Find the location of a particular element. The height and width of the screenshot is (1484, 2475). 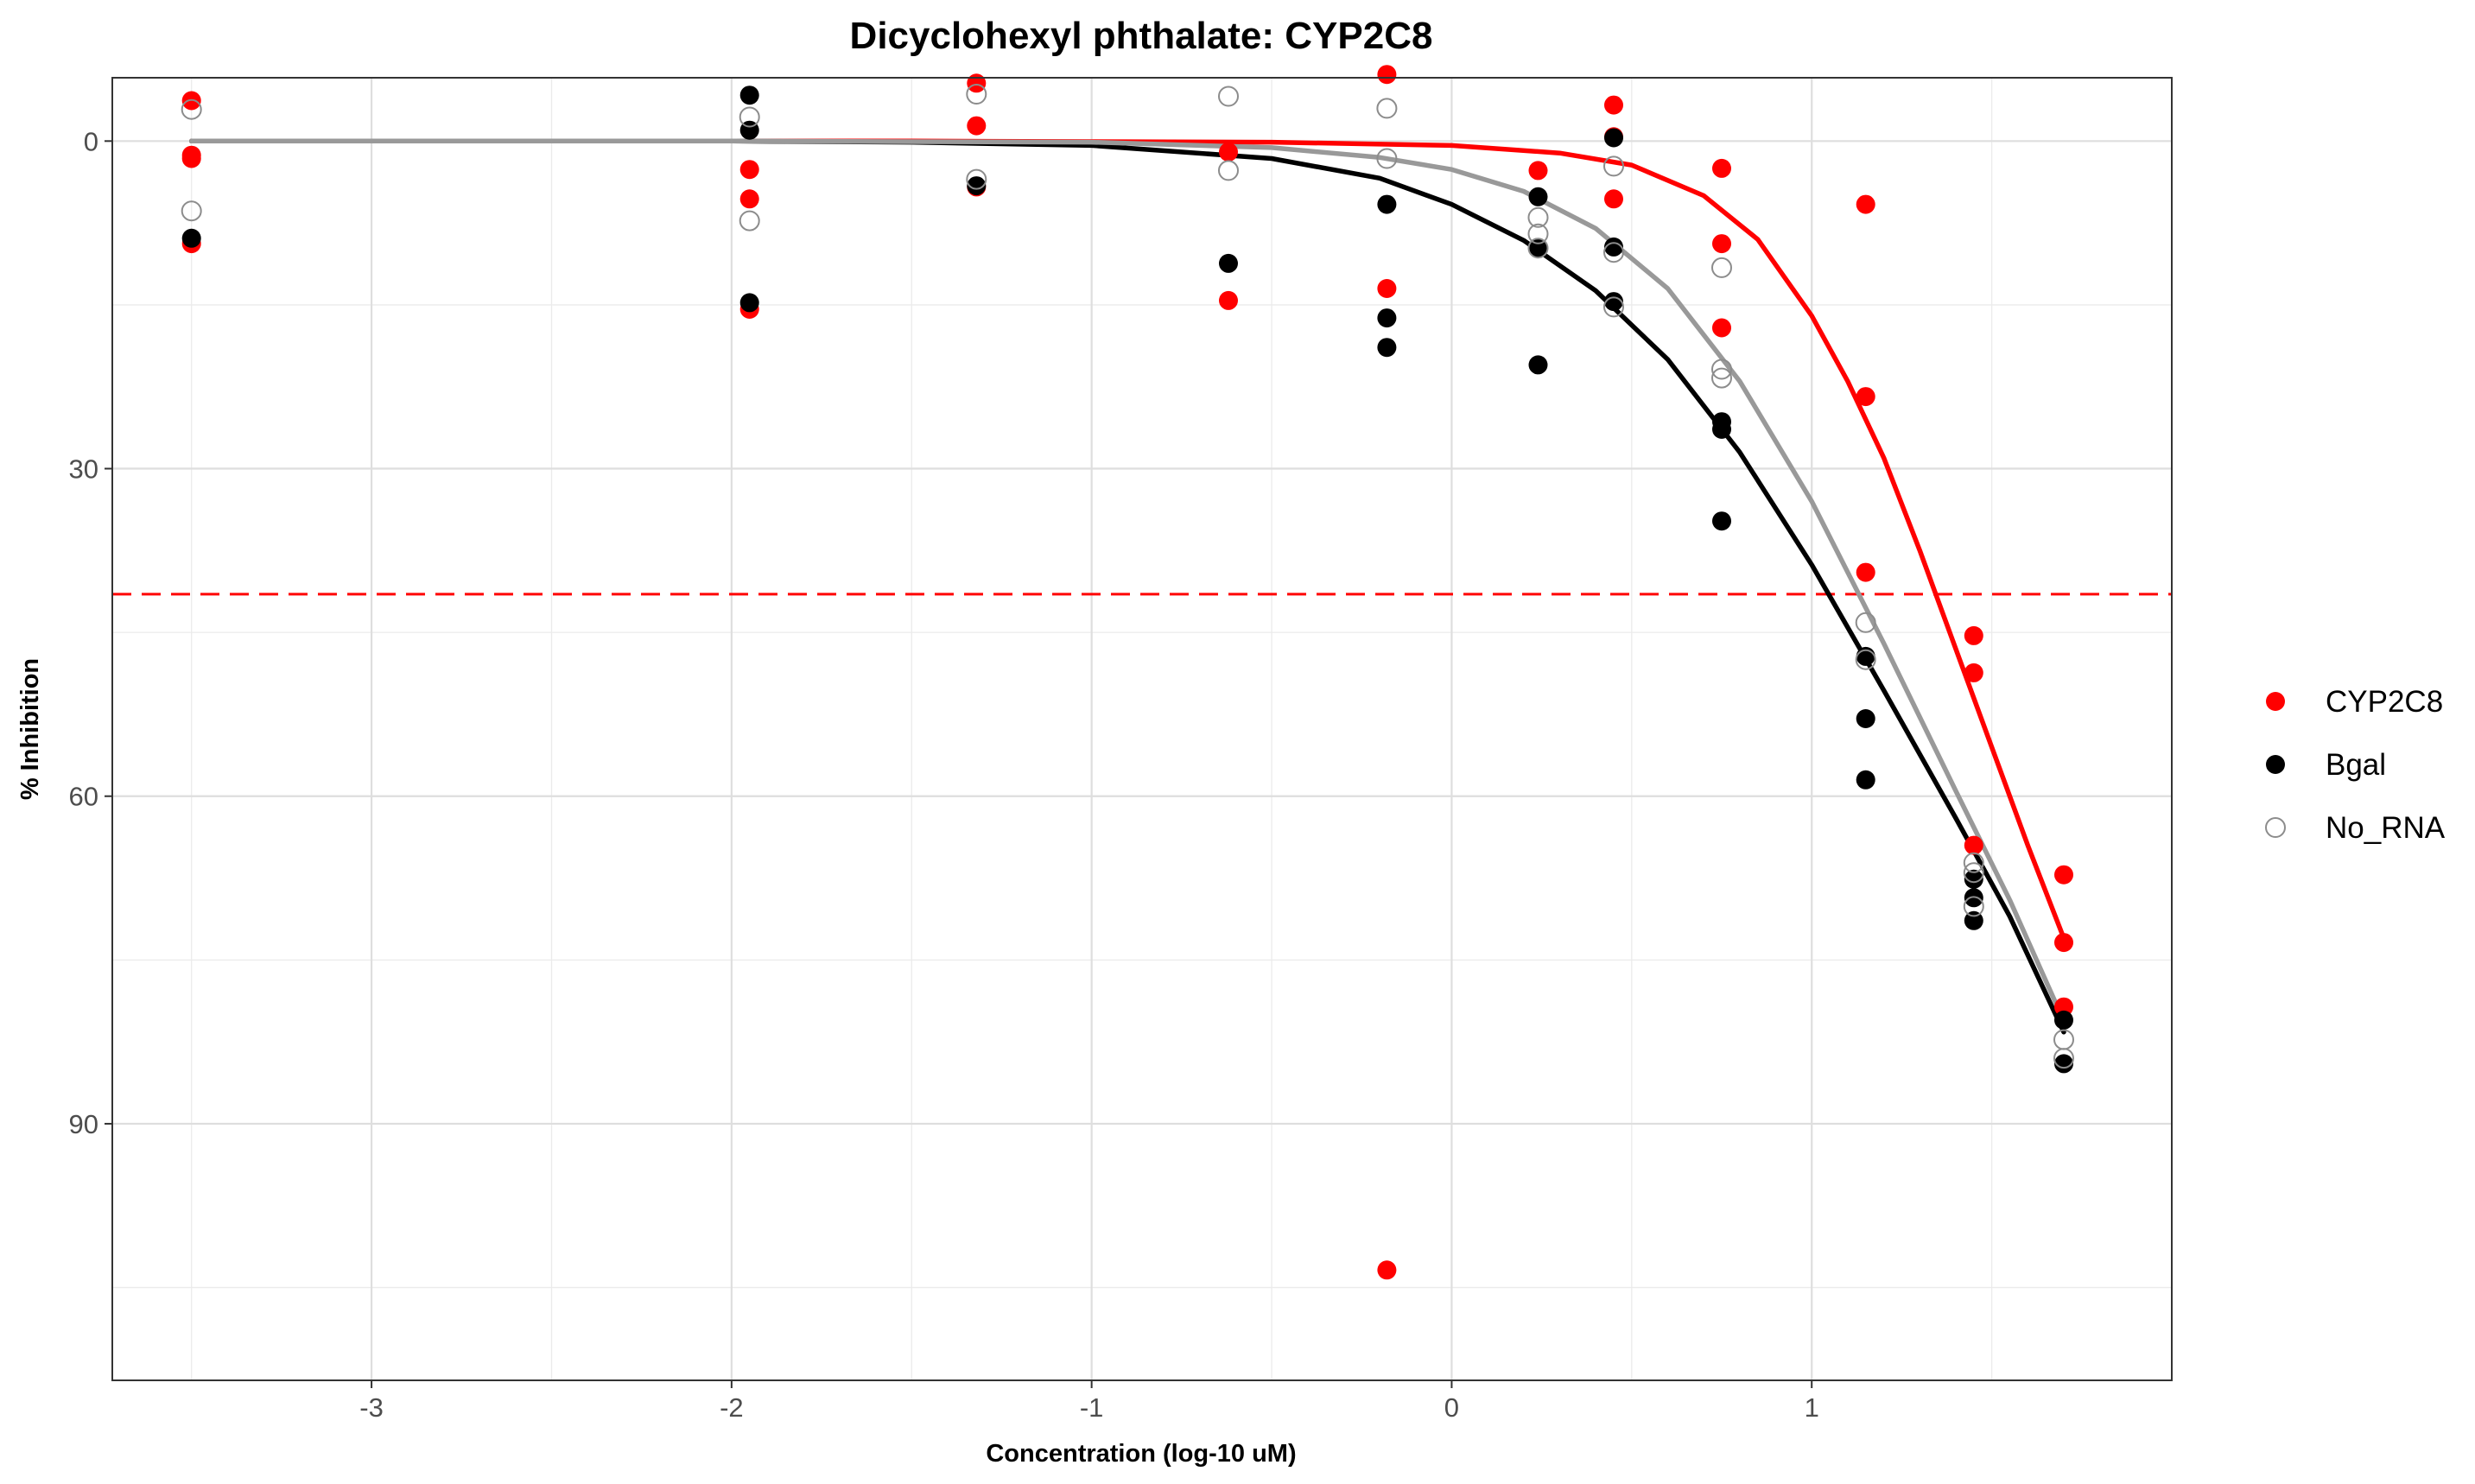

y-axis-title: % Inhibition is located at coordinates (30, 729).